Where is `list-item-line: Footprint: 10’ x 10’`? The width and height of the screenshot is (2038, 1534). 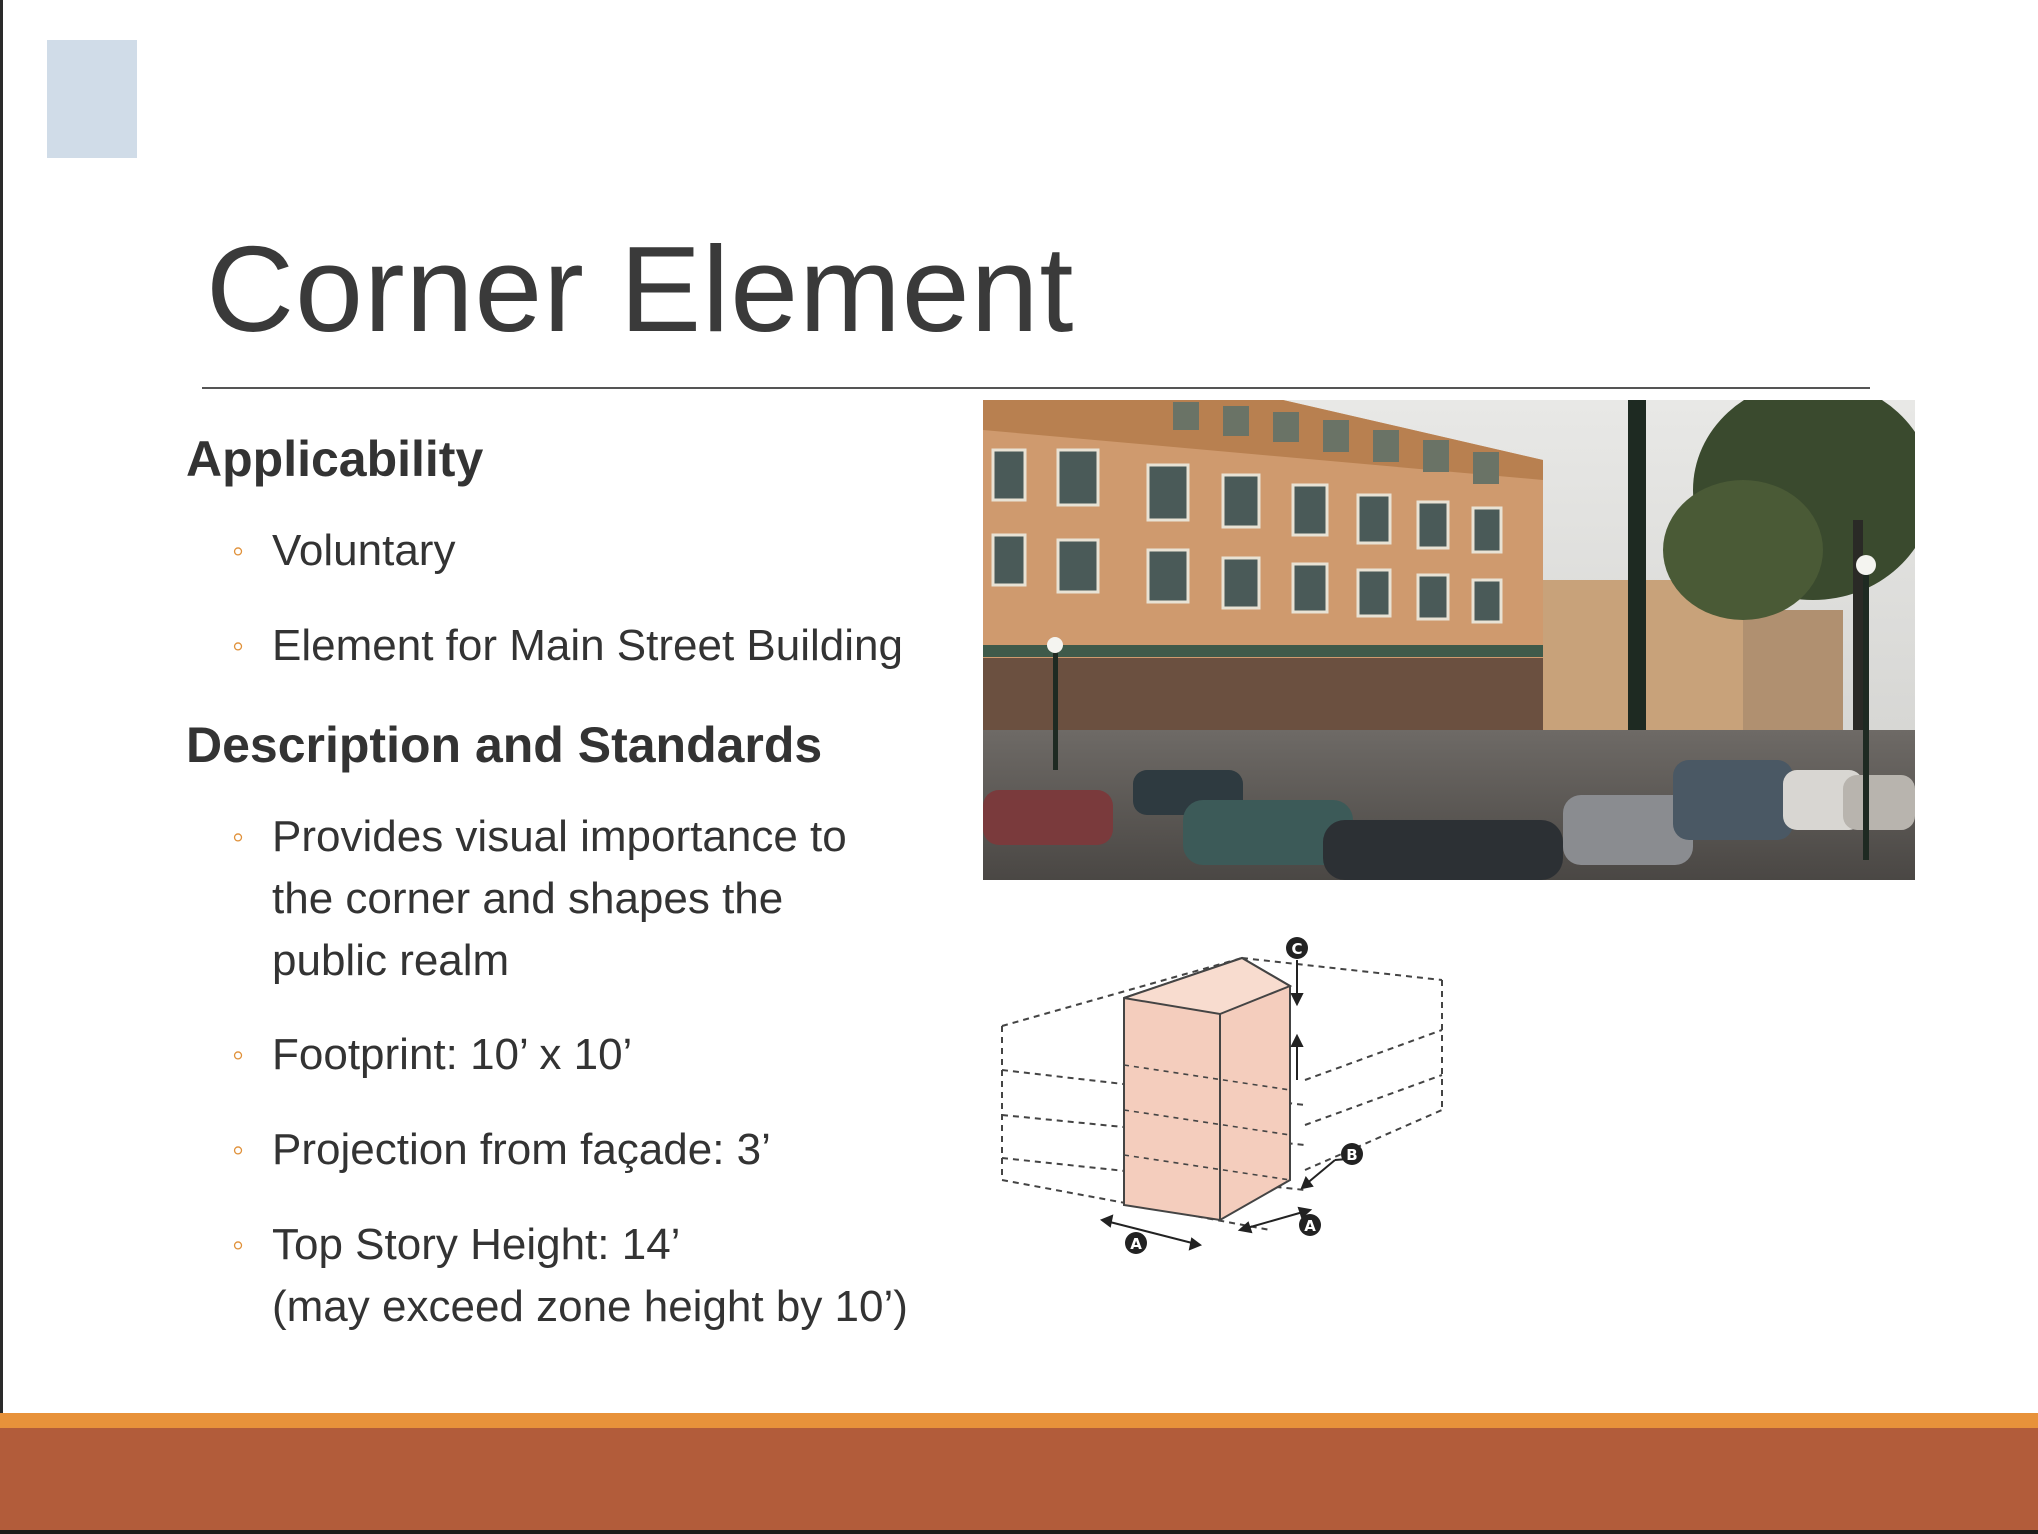
list-item-line: Footprint: 10’ x 10’ is located at coordinates (452, 1054).